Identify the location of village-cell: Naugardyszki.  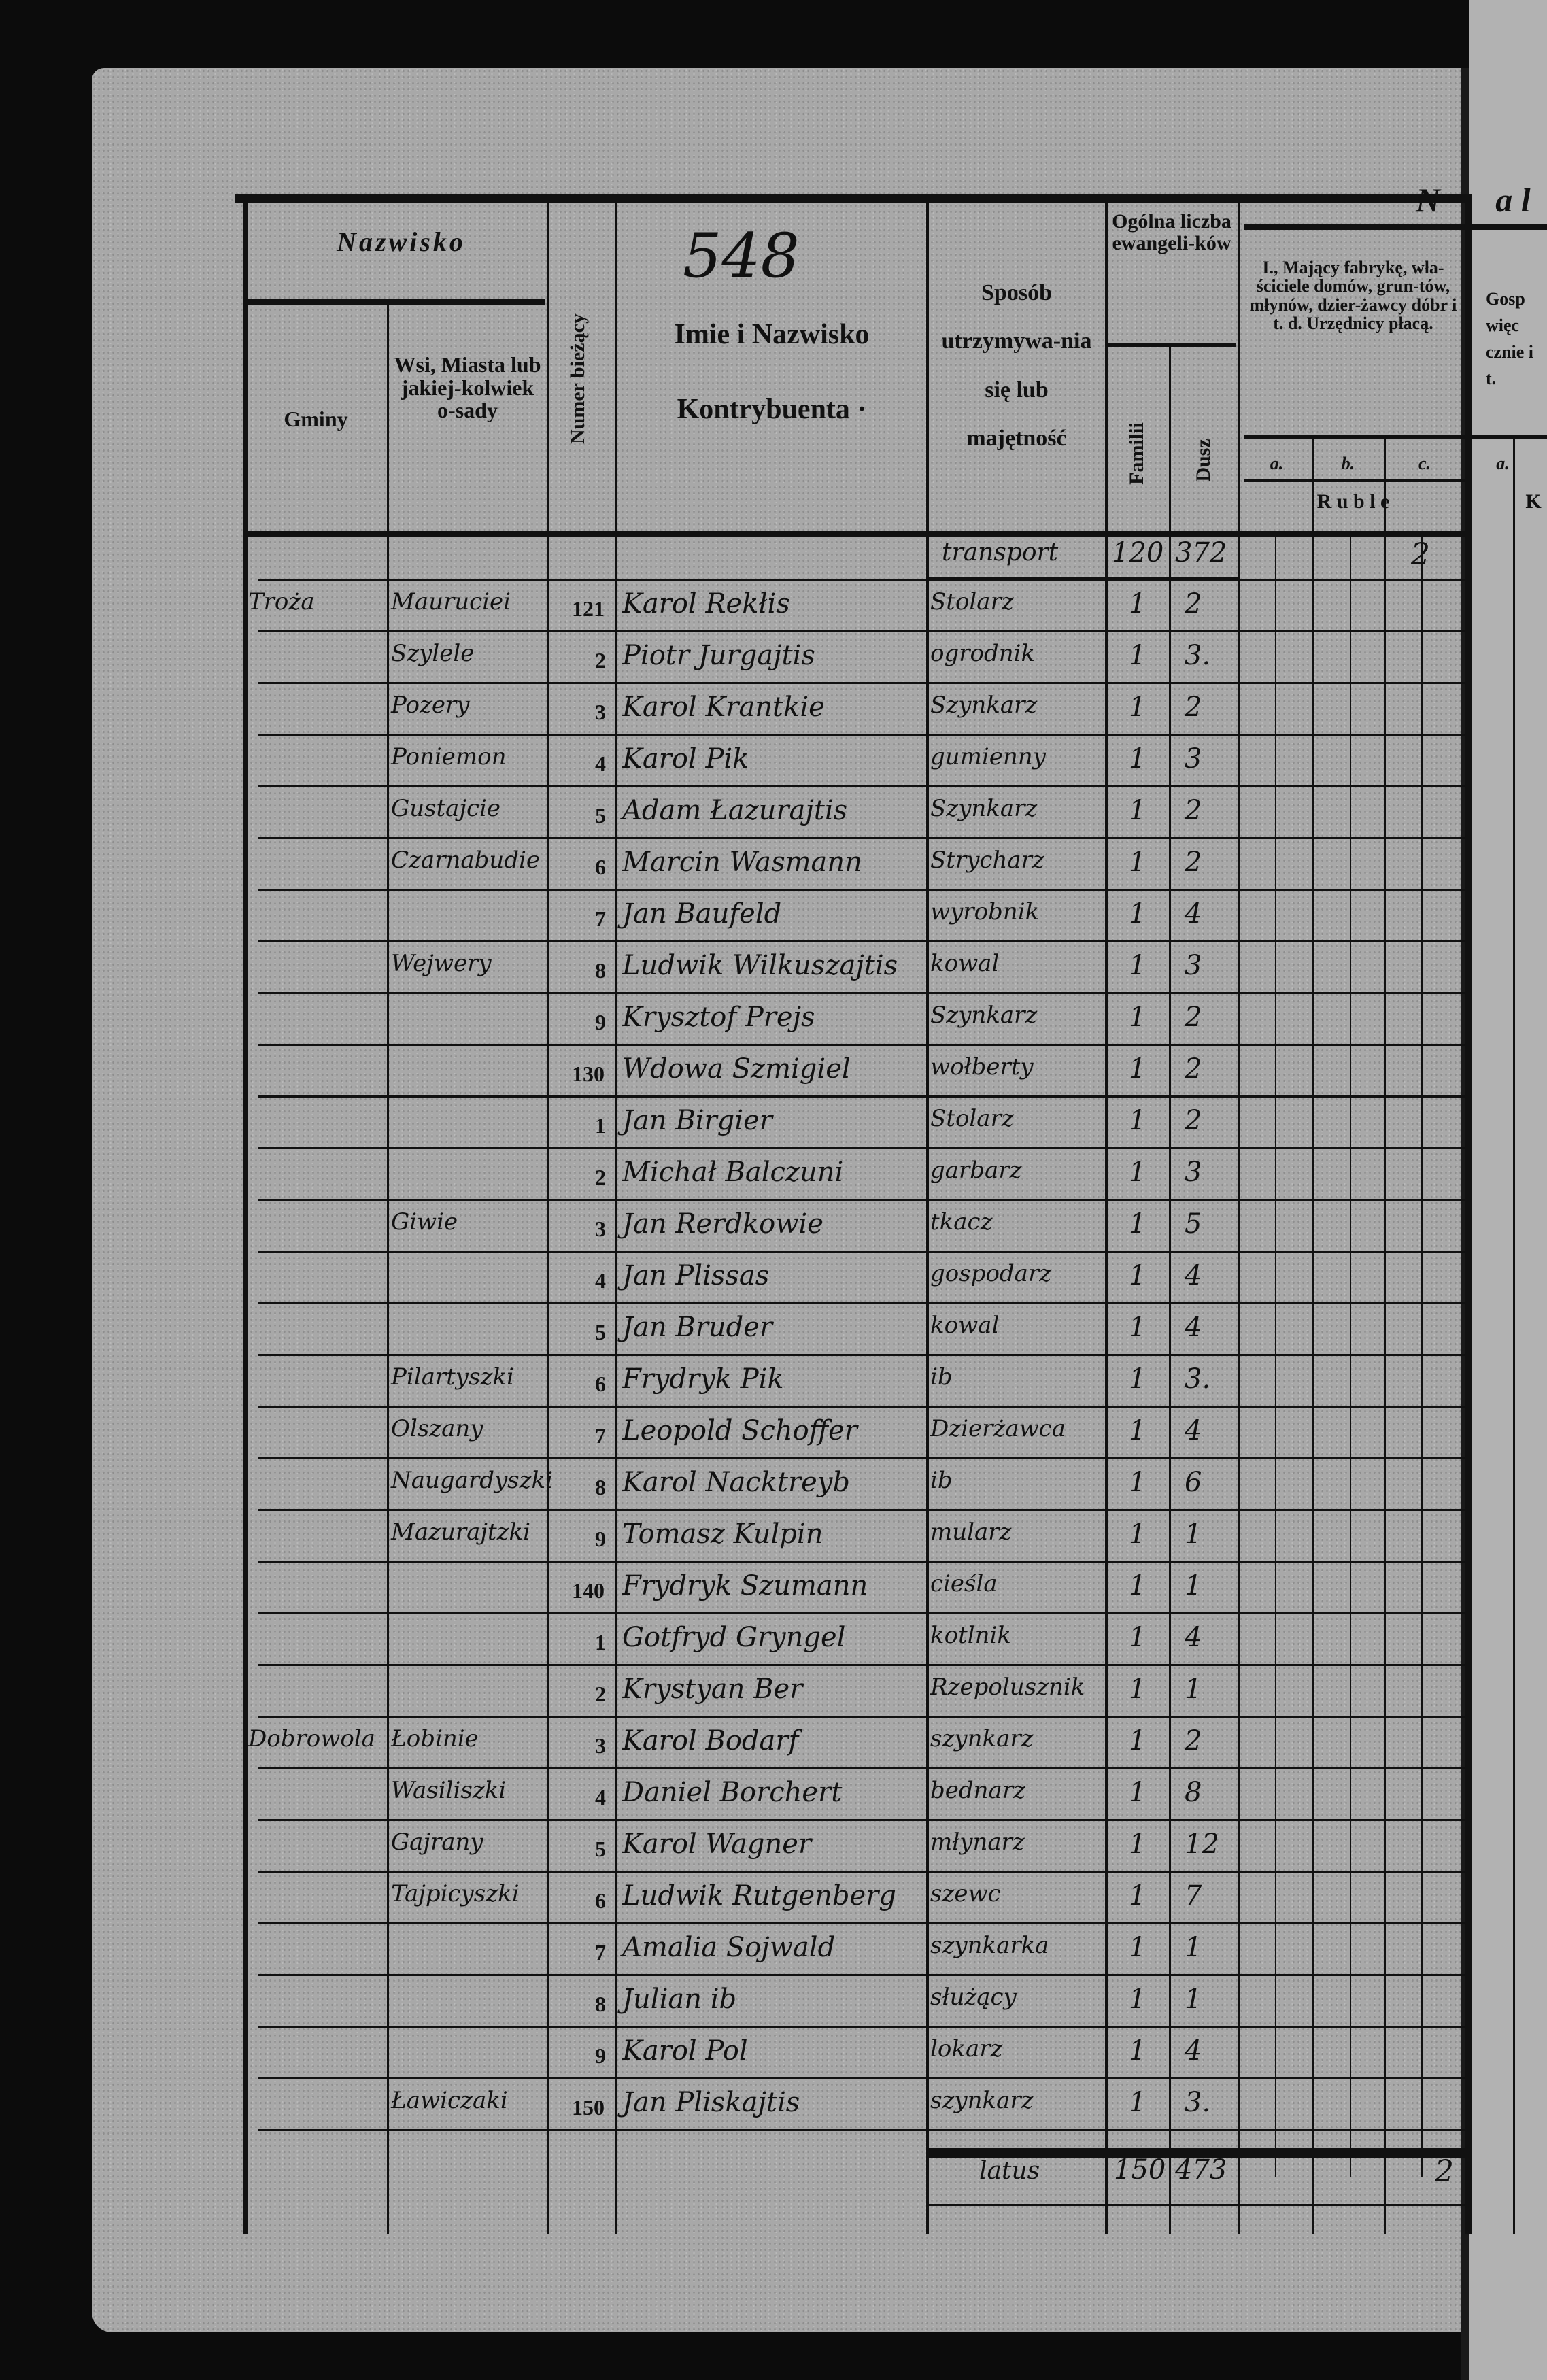
(473, 1481).